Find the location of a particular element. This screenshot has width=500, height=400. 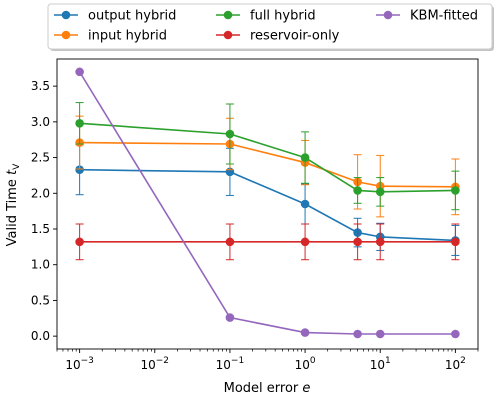

y-tick-label: 0.5 is located at coordinates (40, 300).